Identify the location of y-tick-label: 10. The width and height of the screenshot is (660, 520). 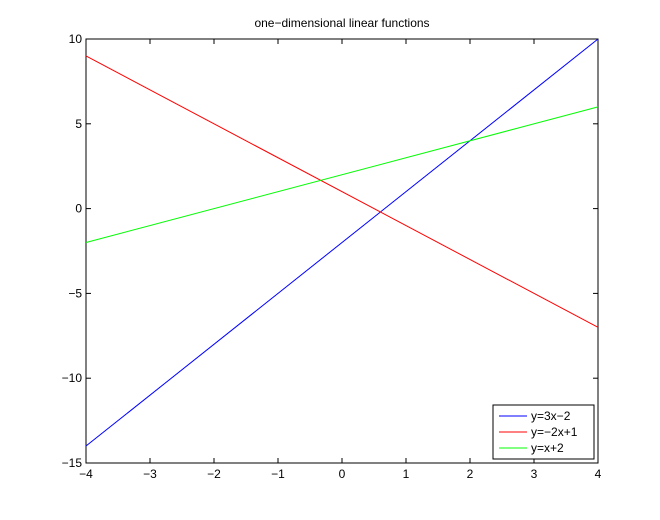
(76, 39).